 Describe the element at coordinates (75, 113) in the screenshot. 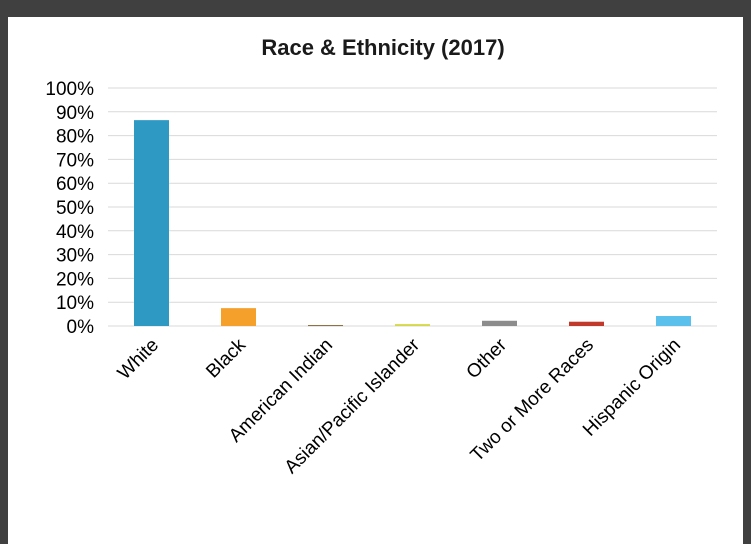

I see `y-tick-label: 90%` at that location.